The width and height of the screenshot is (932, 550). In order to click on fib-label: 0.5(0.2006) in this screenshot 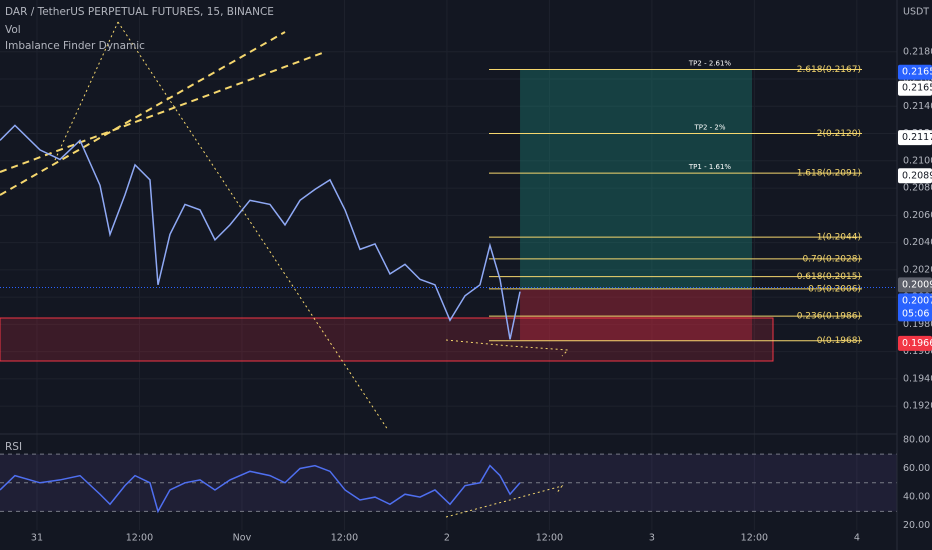, I will do `click(834, 289)`.